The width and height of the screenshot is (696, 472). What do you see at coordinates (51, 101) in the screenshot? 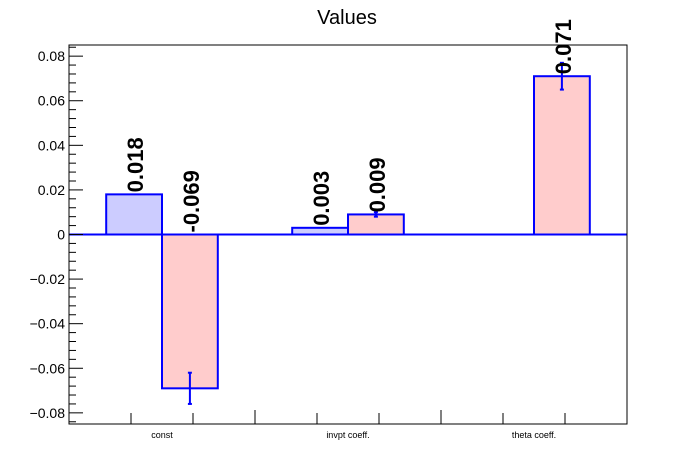
I see `y-tick-label: 0.06` at bounding box center [51, 101].